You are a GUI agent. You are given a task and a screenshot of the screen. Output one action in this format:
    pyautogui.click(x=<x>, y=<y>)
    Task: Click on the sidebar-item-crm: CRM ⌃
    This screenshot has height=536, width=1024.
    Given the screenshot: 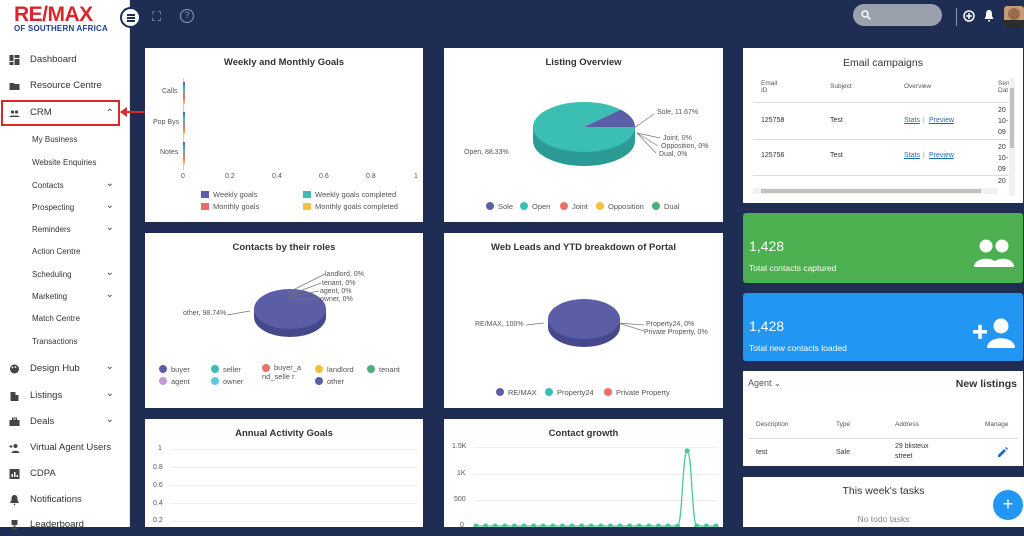 What is the action you would take?
    pyautogui.click(x=64, y=113)
    